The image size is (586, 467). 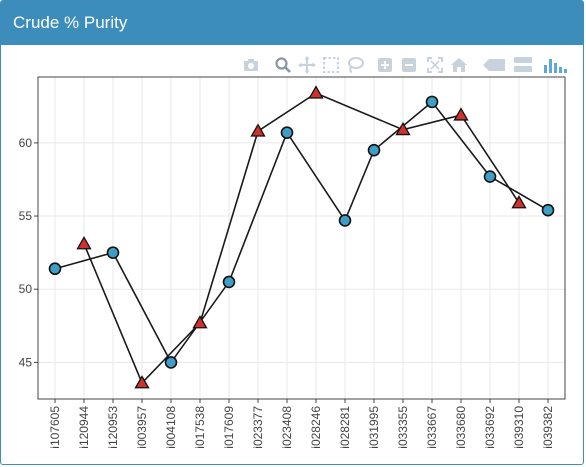 What do you see at coordinates (490, 427) in the screenshot?
I see `x-tick-label: i033692` at bounding box center [490, 427].